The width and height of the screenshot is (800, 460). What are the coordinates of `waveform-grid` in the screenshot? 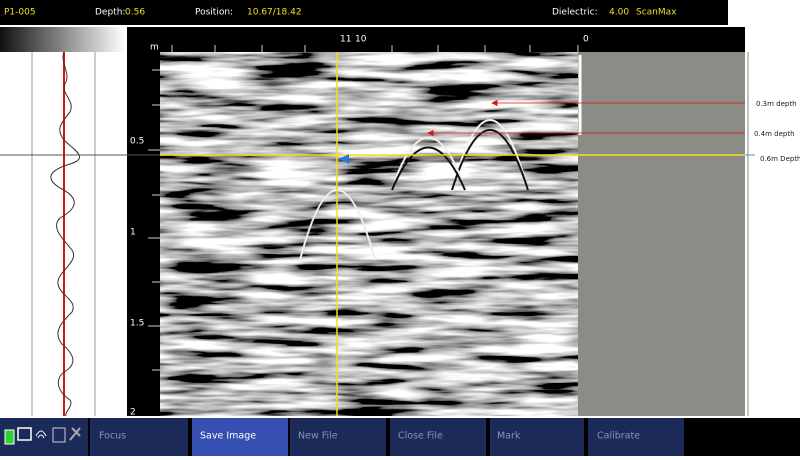 It's located at (63, 234).